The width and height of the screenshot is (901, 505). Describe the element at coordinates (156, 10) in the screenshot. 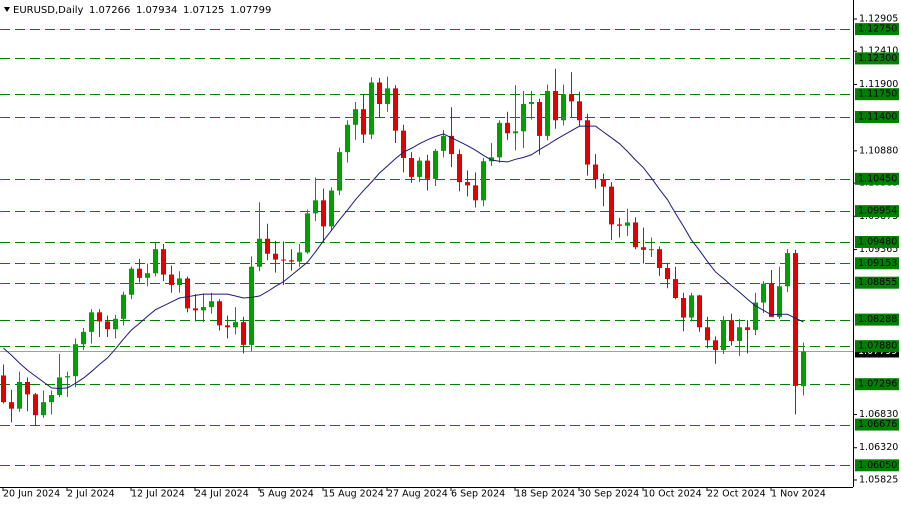

I see `header-high: 1.07934` at that location.